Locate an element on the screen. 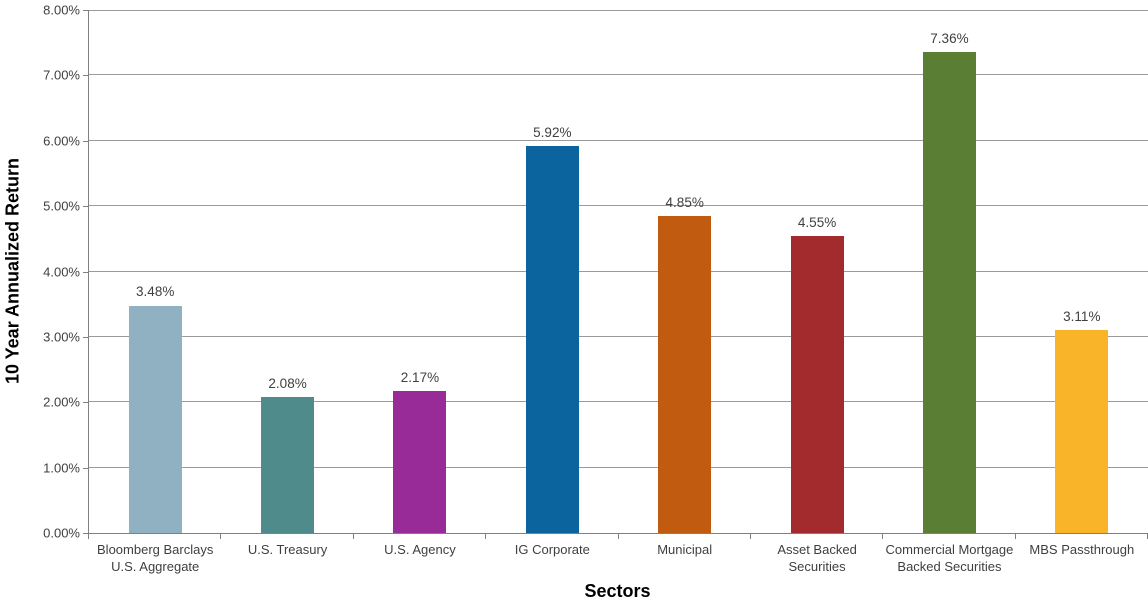  bar-value-label: 7.36% is located at coordinates (949, 38).